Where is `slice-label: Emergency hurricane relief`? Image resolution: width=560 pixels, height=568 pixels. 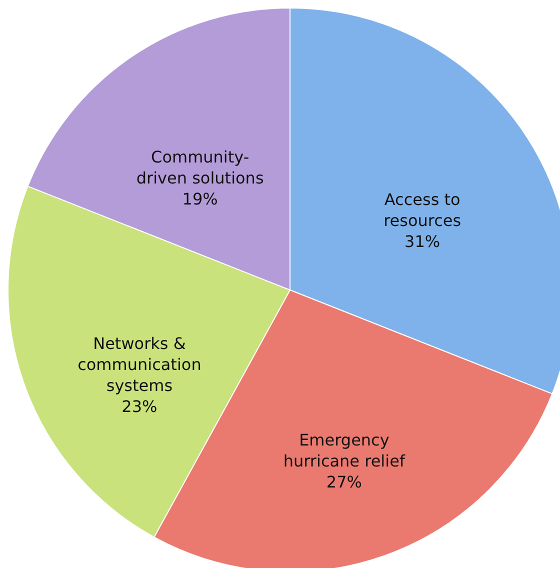 slice-label: Emergency hurricane relief is located at coordinates (344, 450).